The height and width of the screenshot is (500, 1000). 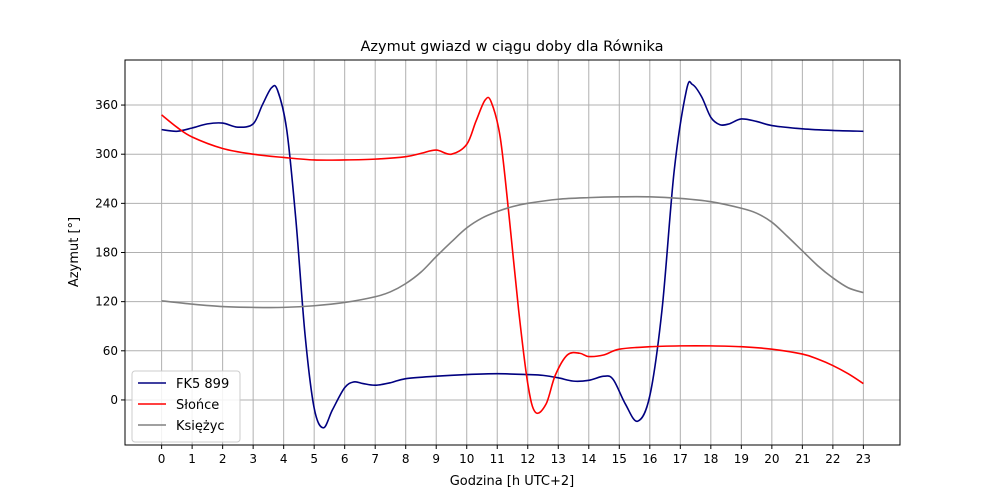 What do you see at coordinates (74, 252) in the screenshot?
I see `y-axis-label: Azymut [°]` at bounding box center [74, 252].